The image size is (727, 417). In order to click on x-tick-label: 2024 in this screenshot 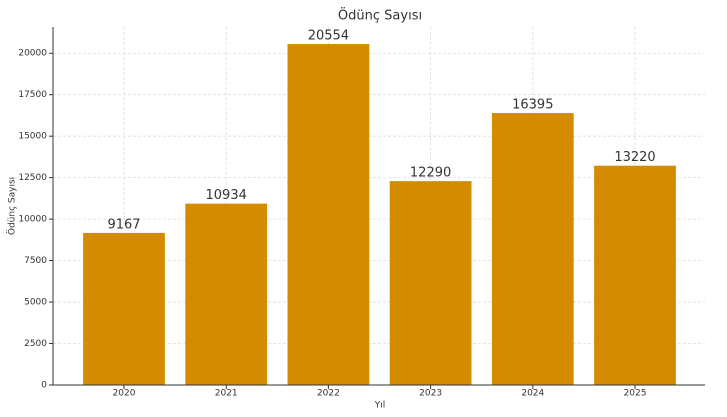, I will do `click(532, 394)`.